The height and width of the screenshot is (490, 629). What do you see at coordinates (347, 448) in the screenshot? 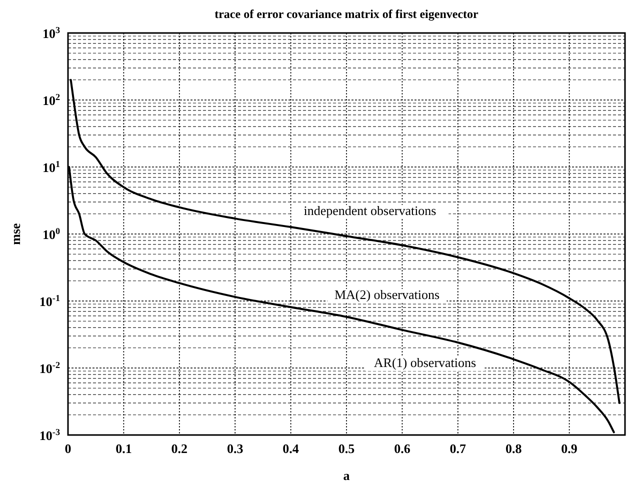
I see `x-tick-label: 0.5` at bounding box center [347, 448].